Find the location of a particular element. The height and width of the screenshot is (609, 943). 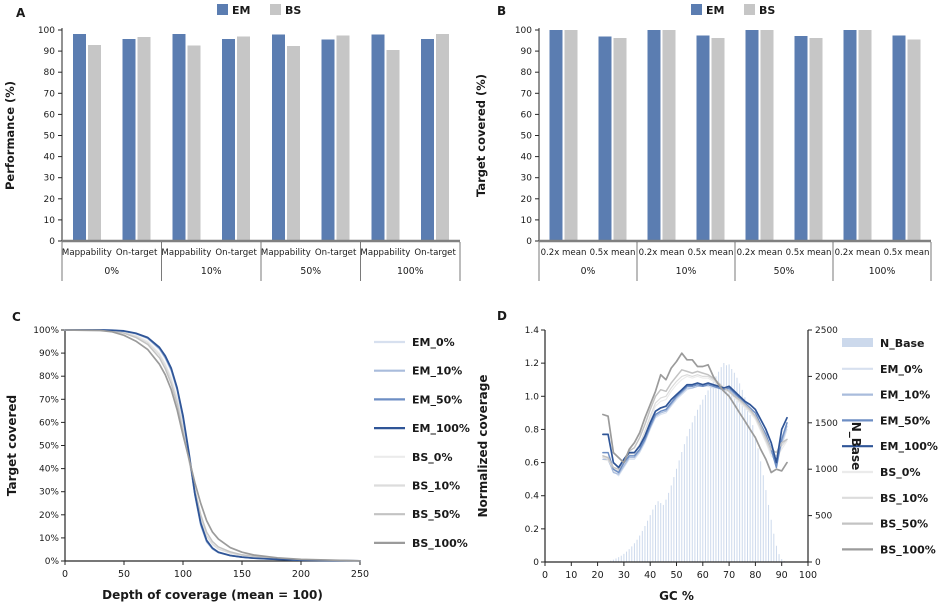

y2-tick-label: 2000 is located at coordinates (826, 377).